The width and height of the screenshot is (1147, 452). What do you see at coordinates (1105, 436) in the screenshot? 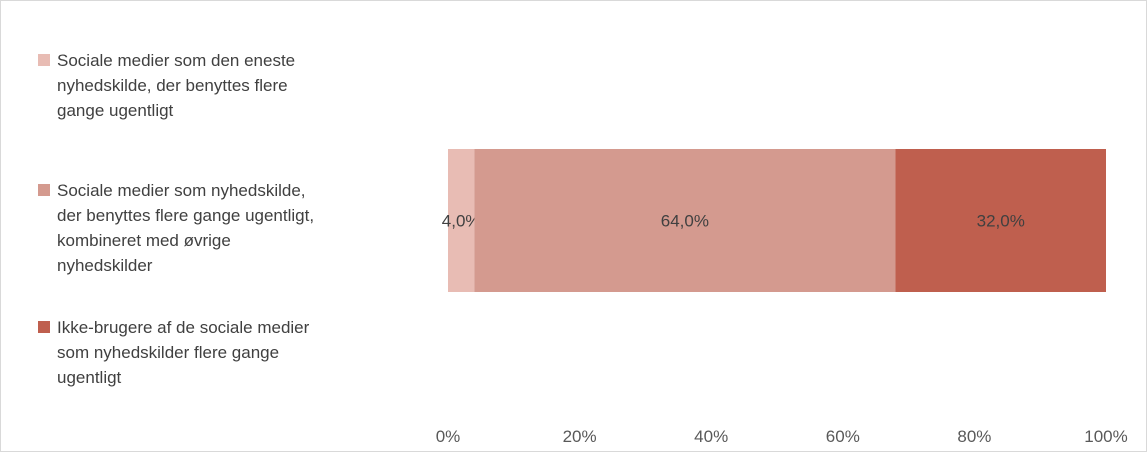
I see `x-tick-label: 100%` at bounding box center [1105, 436].